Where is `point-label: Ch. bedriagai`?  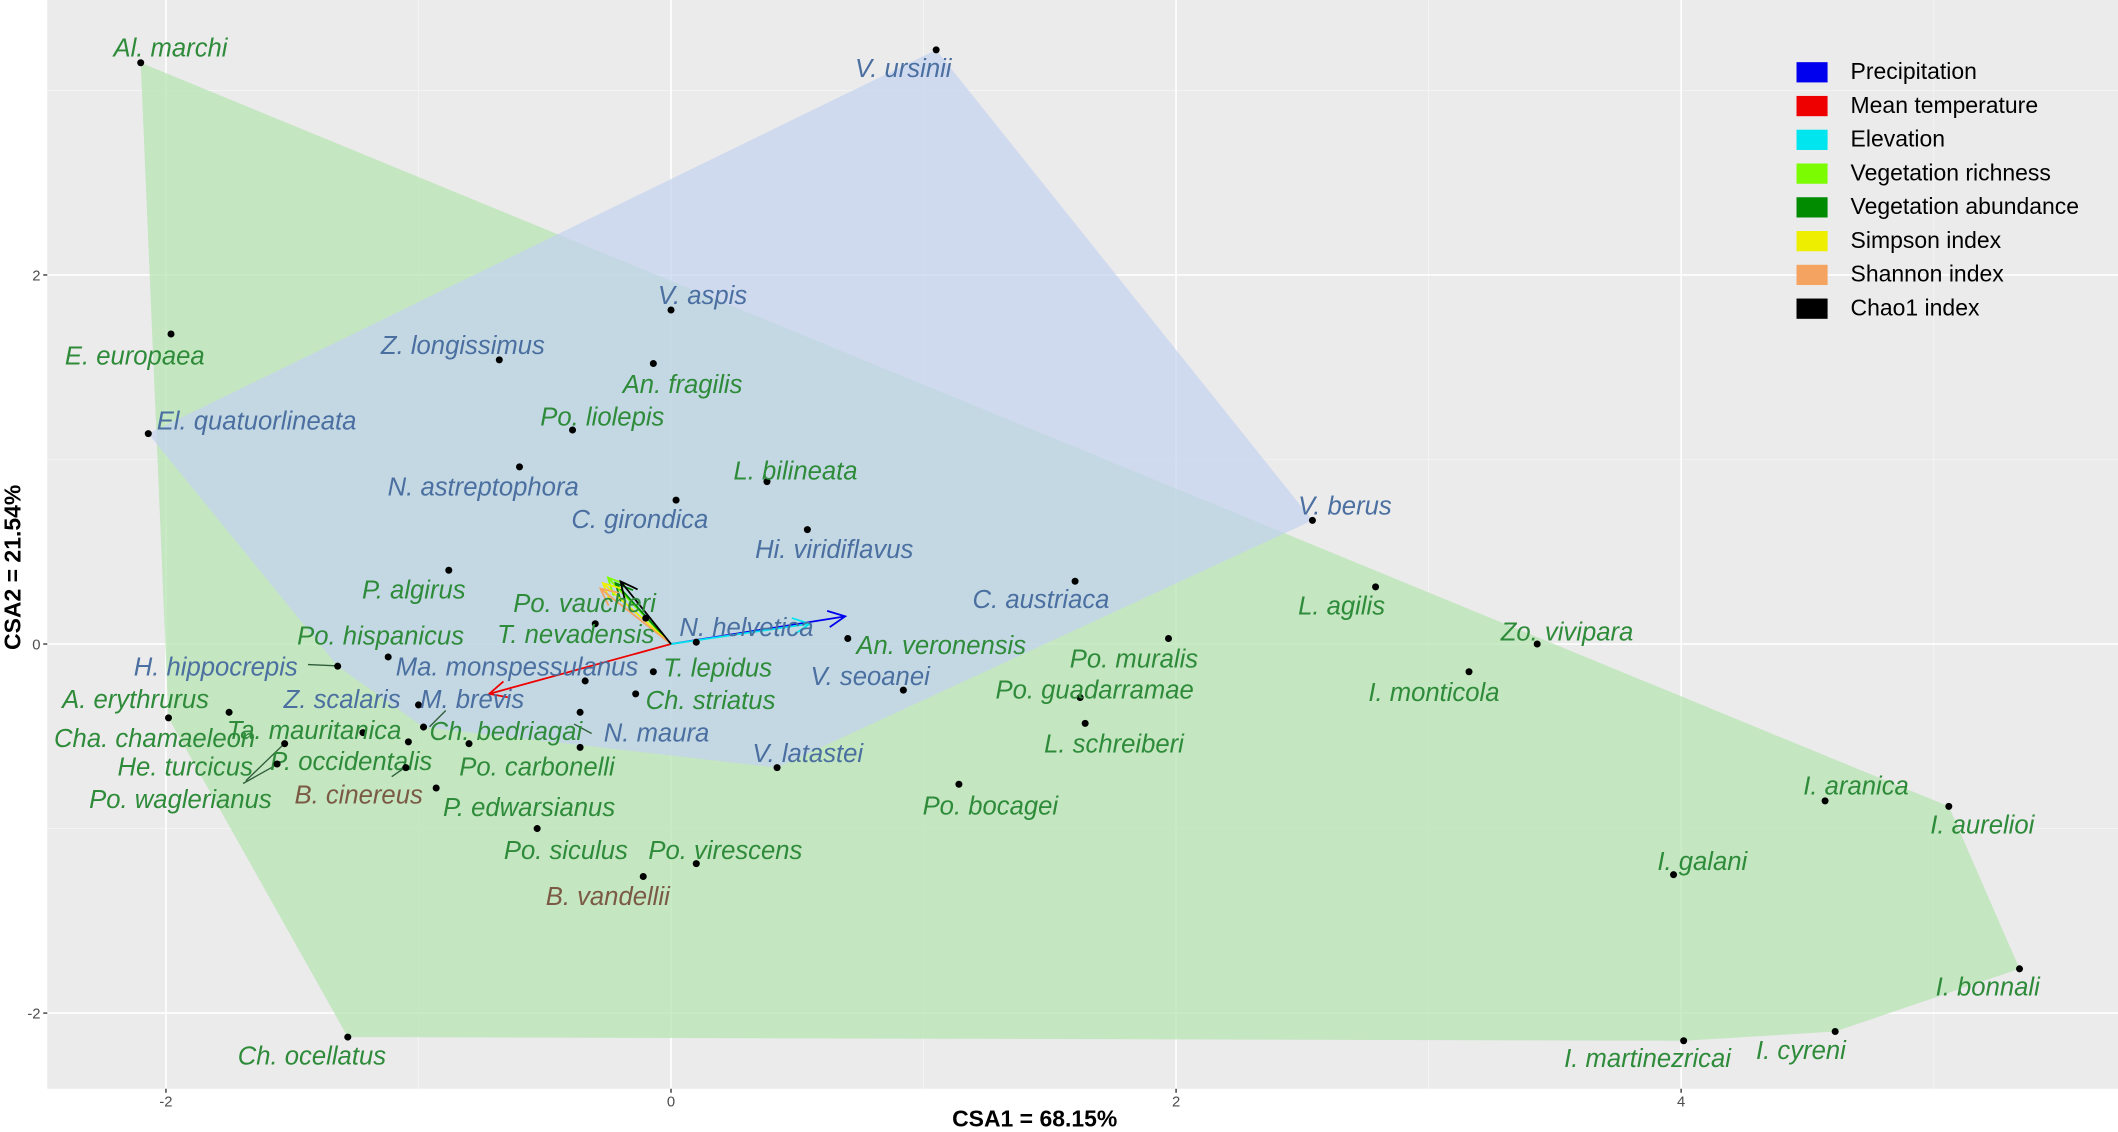 point-label: Ch. bedriagai is located at coordinates (507, 732).